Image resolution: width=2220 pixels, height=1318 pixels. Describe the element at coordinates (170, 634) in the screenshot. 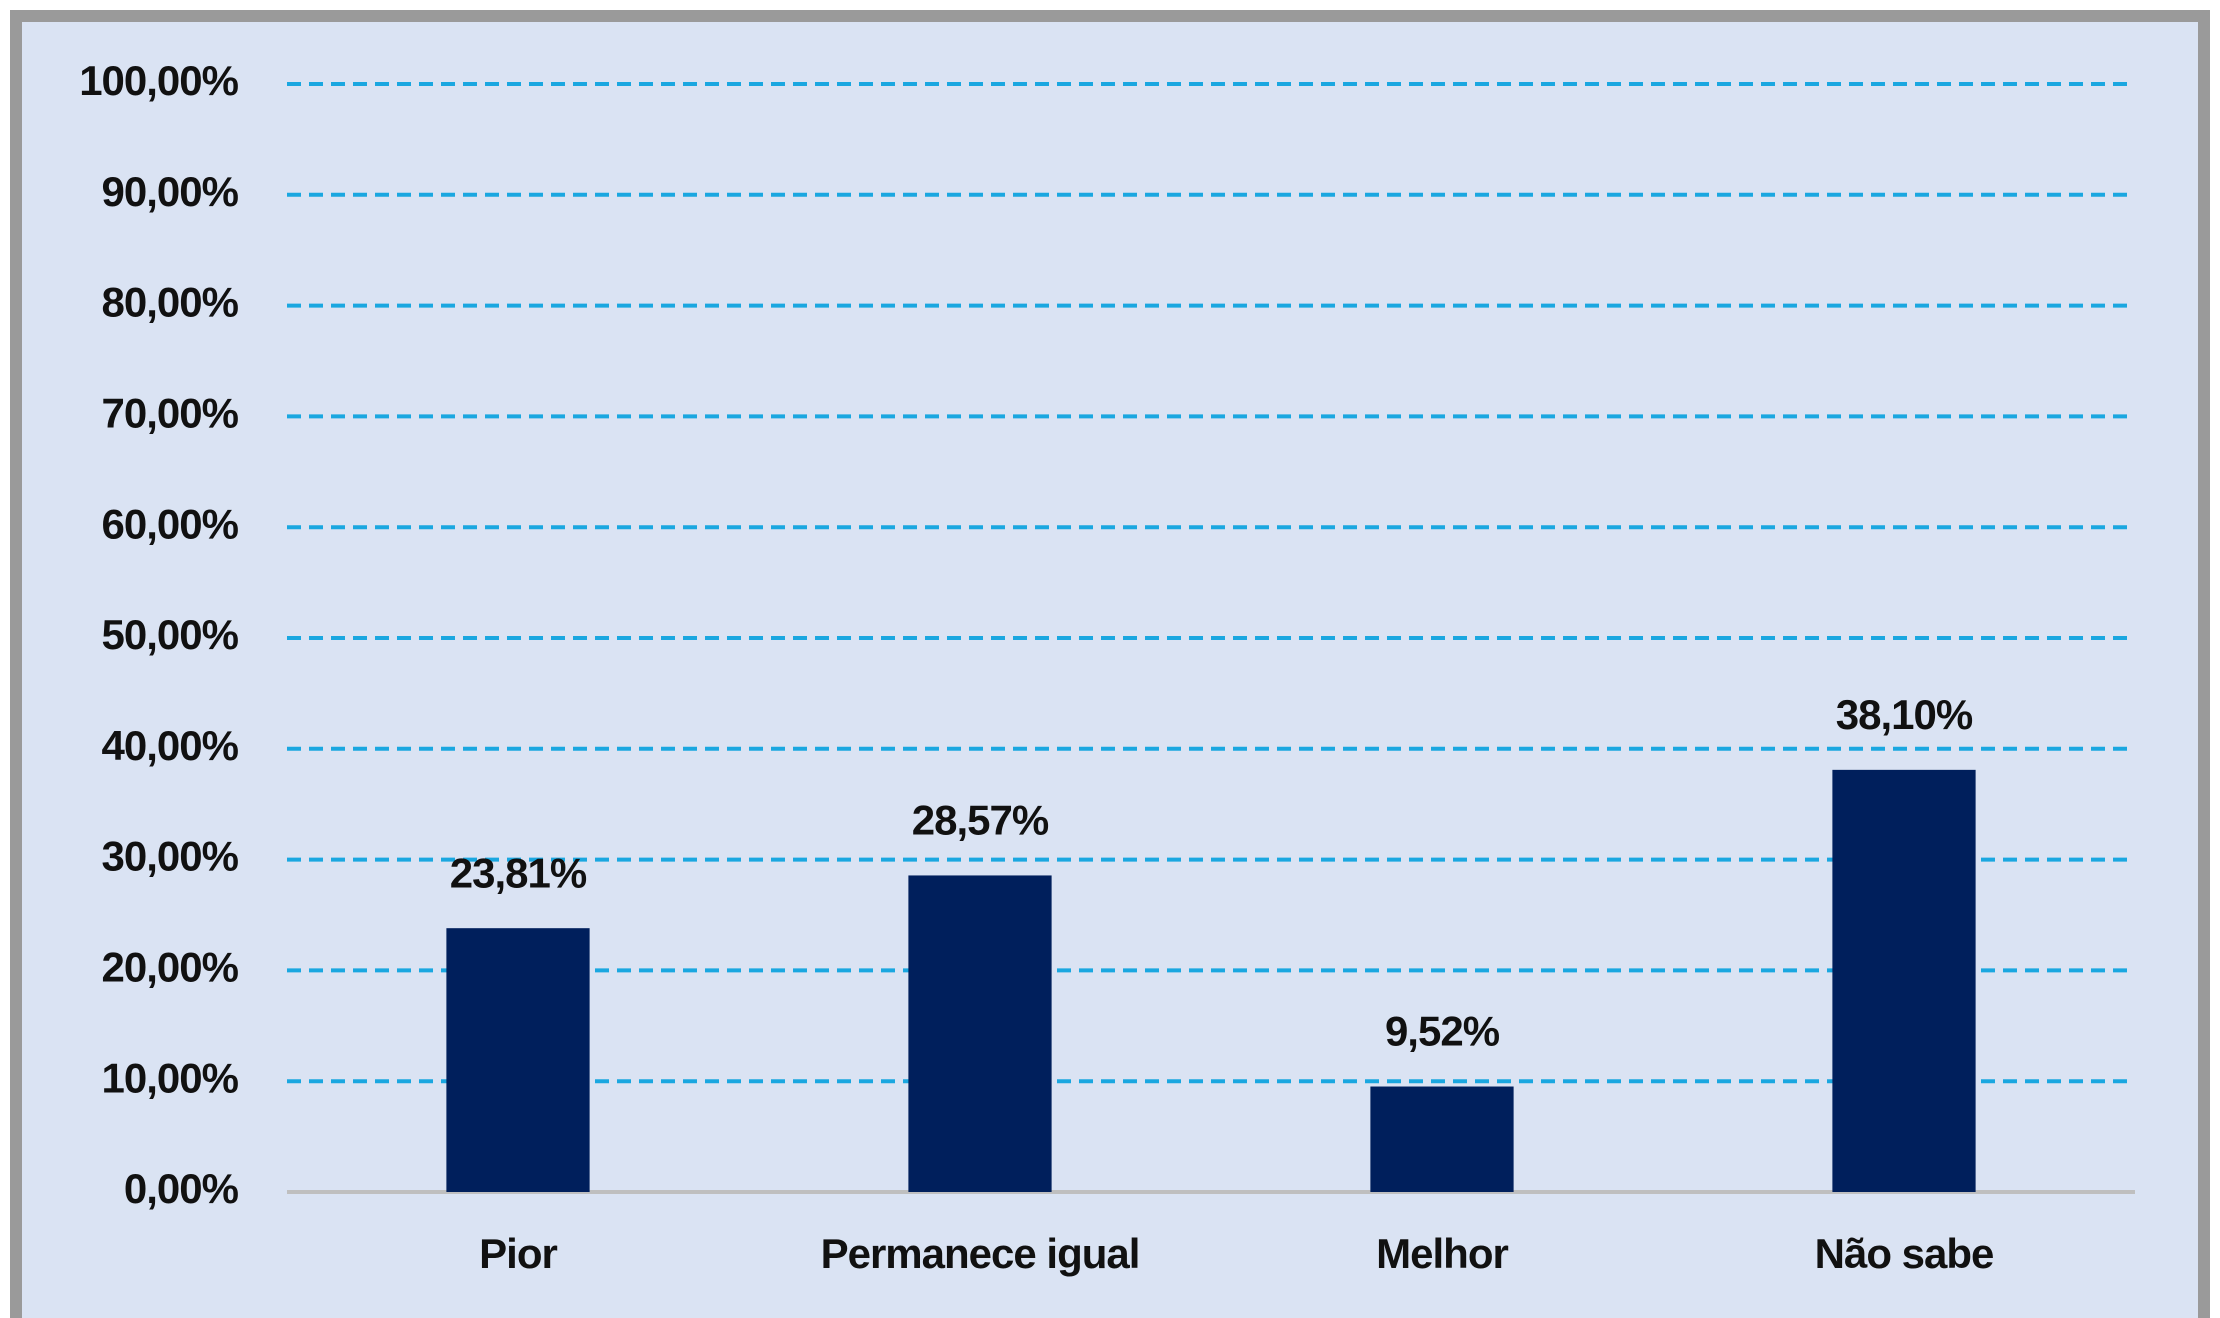

I see `y-tick-label: 50,00%` at that location.